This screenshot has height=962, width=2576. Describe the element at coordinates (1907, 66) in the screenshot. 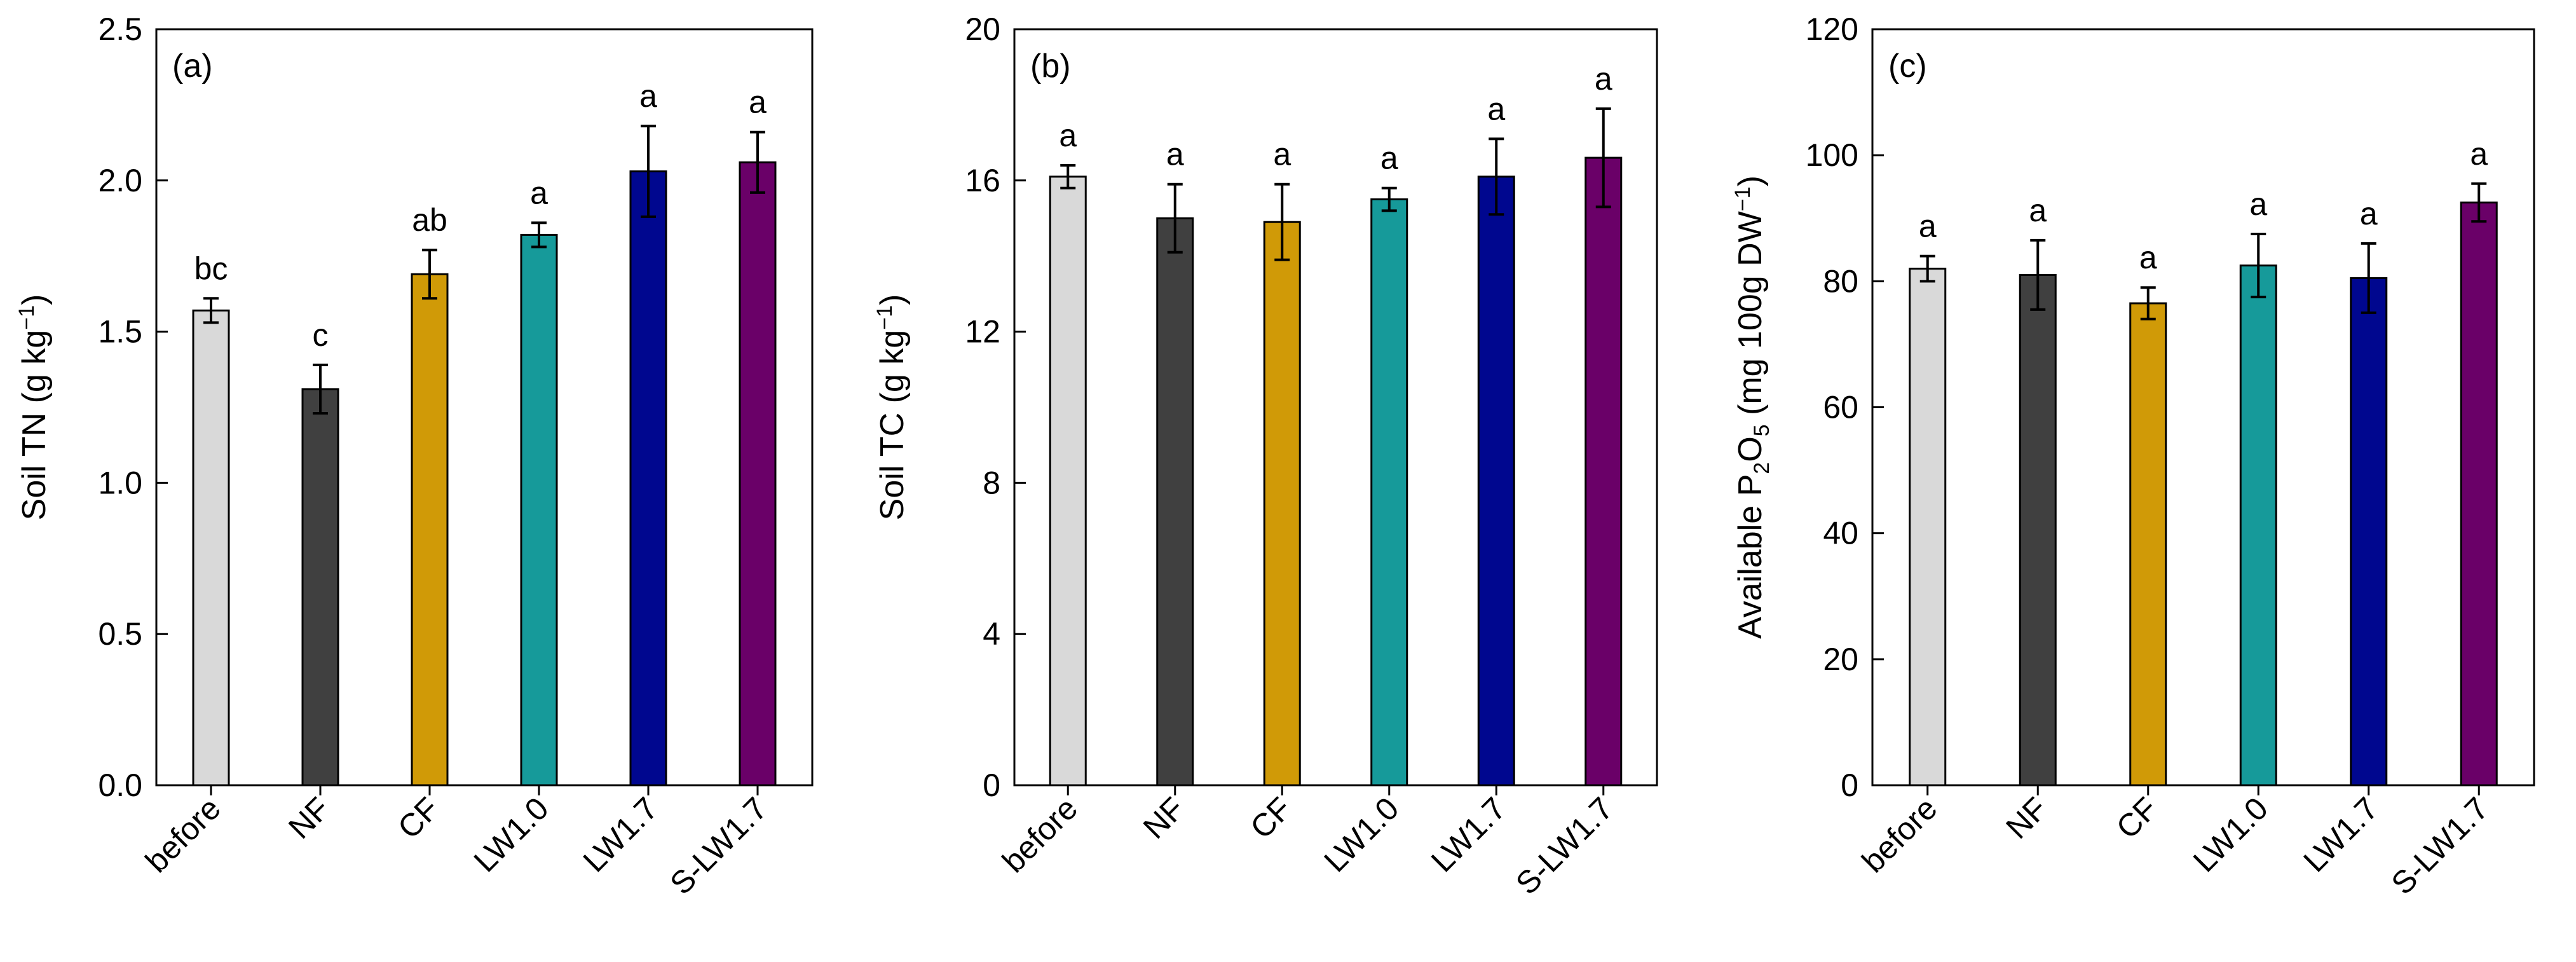

I see `panel-label: (c)` at that location.